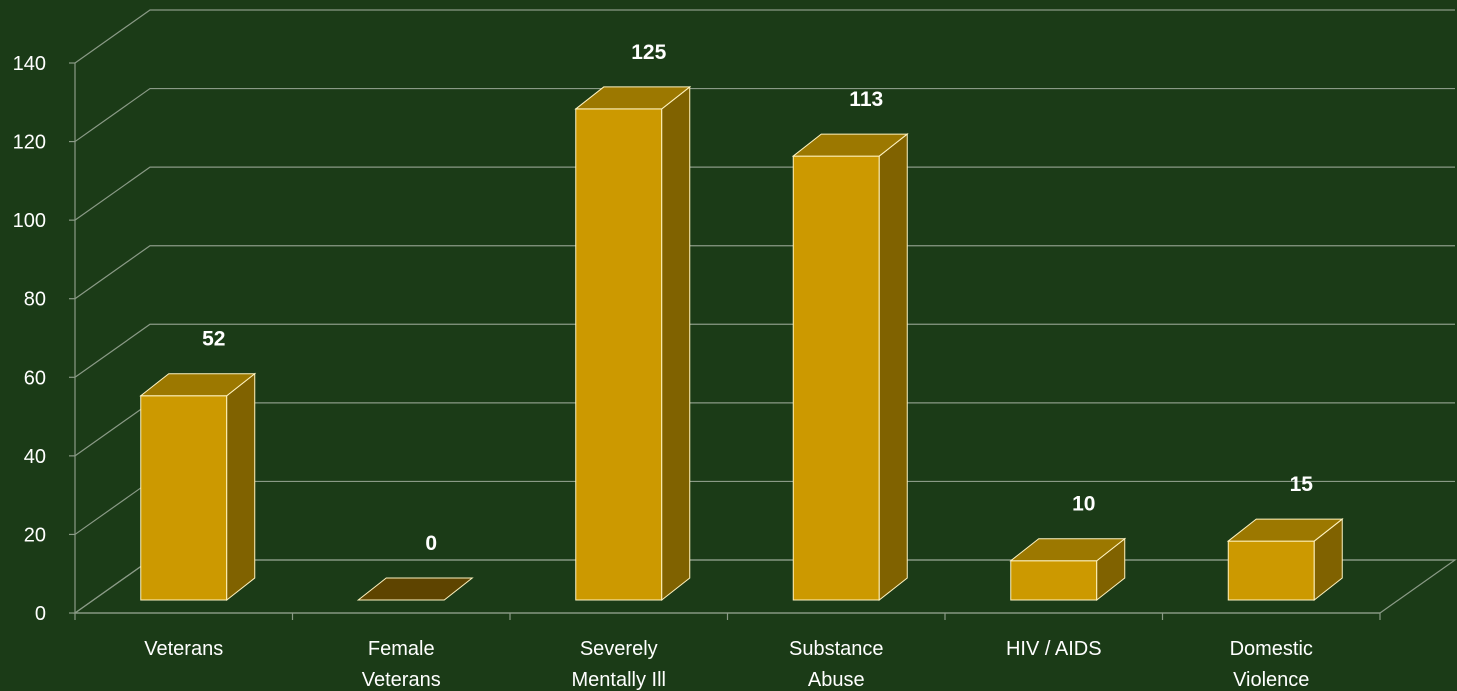  Describe the element at coordinates (1271, 664) in the screenshot. I see `x-tick-label: Domestic Violence` at that location.